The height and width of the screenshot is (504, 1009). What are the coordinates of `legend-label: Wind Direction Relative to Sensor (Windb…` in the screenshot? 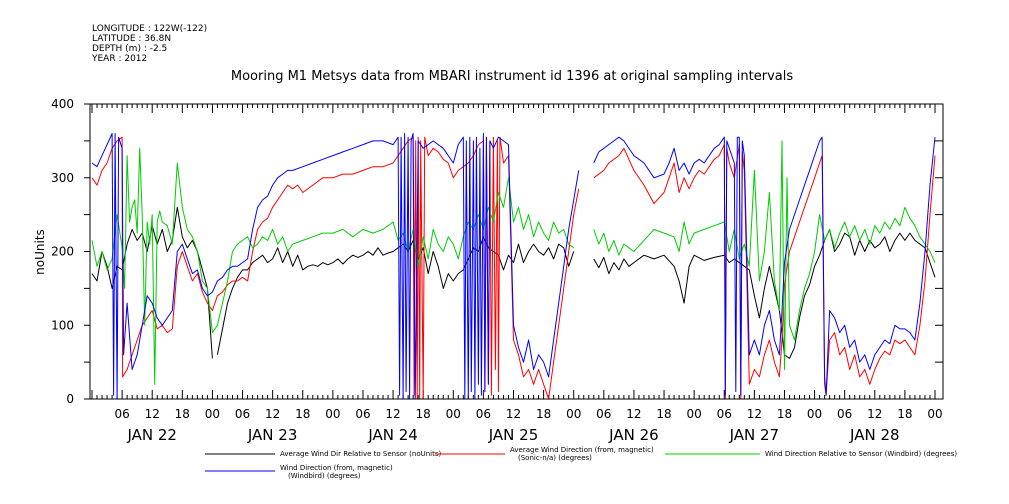 It's located at (861, 454).